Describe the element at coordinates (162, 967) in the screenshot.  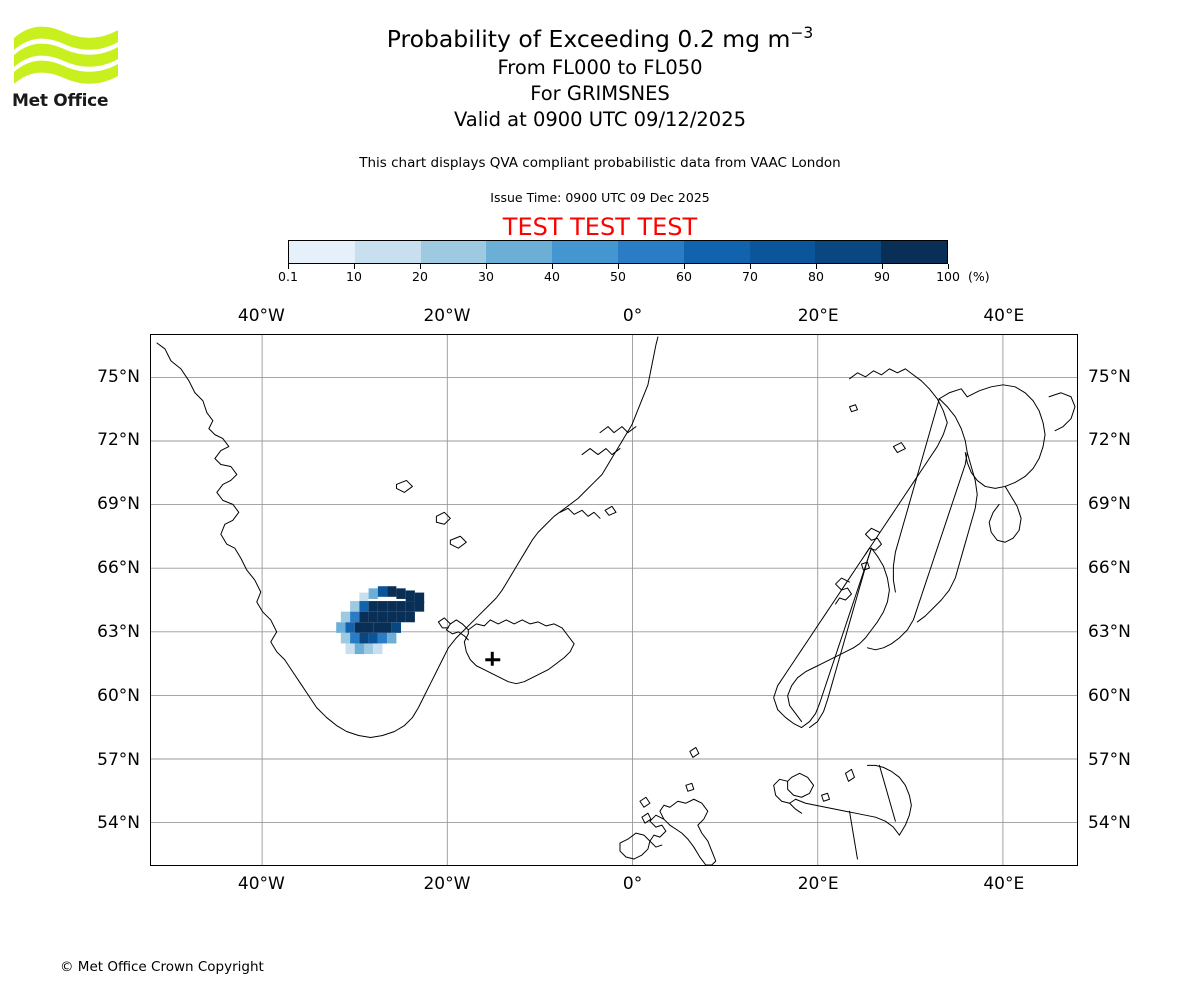
I see `copyright-notice: © Met Office Crown Copyright` at that location.